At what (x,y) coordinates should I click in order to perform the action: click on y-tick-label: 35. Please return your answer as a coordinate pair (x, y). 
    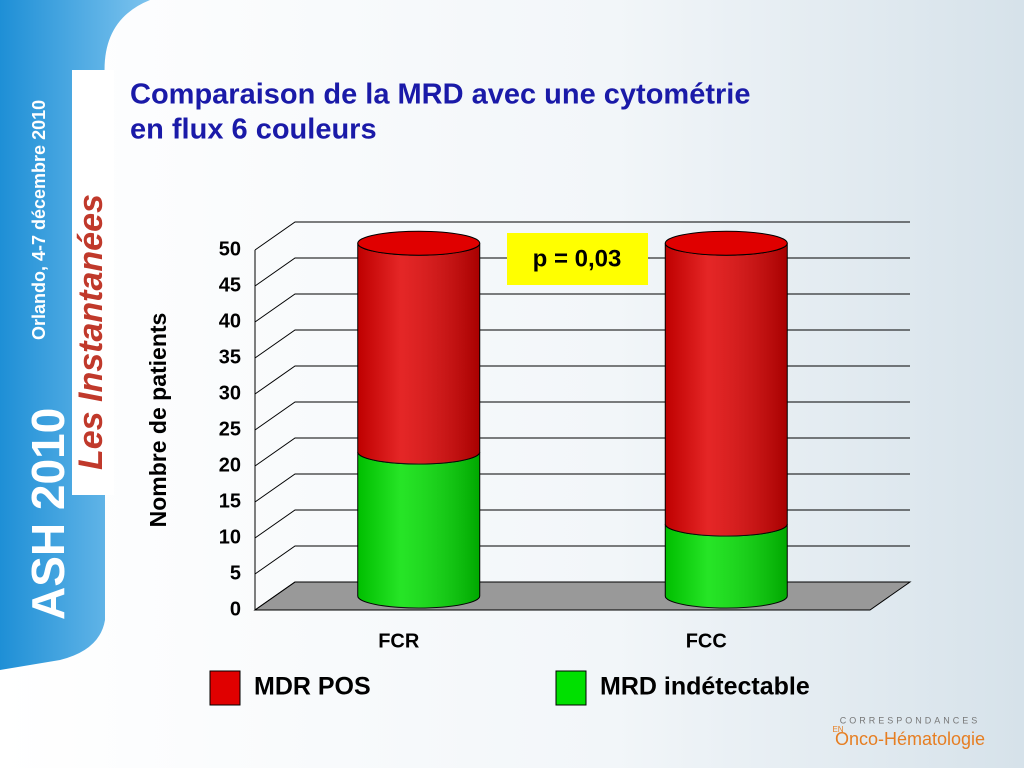
    Looking at the image, I should click on (230, 357).